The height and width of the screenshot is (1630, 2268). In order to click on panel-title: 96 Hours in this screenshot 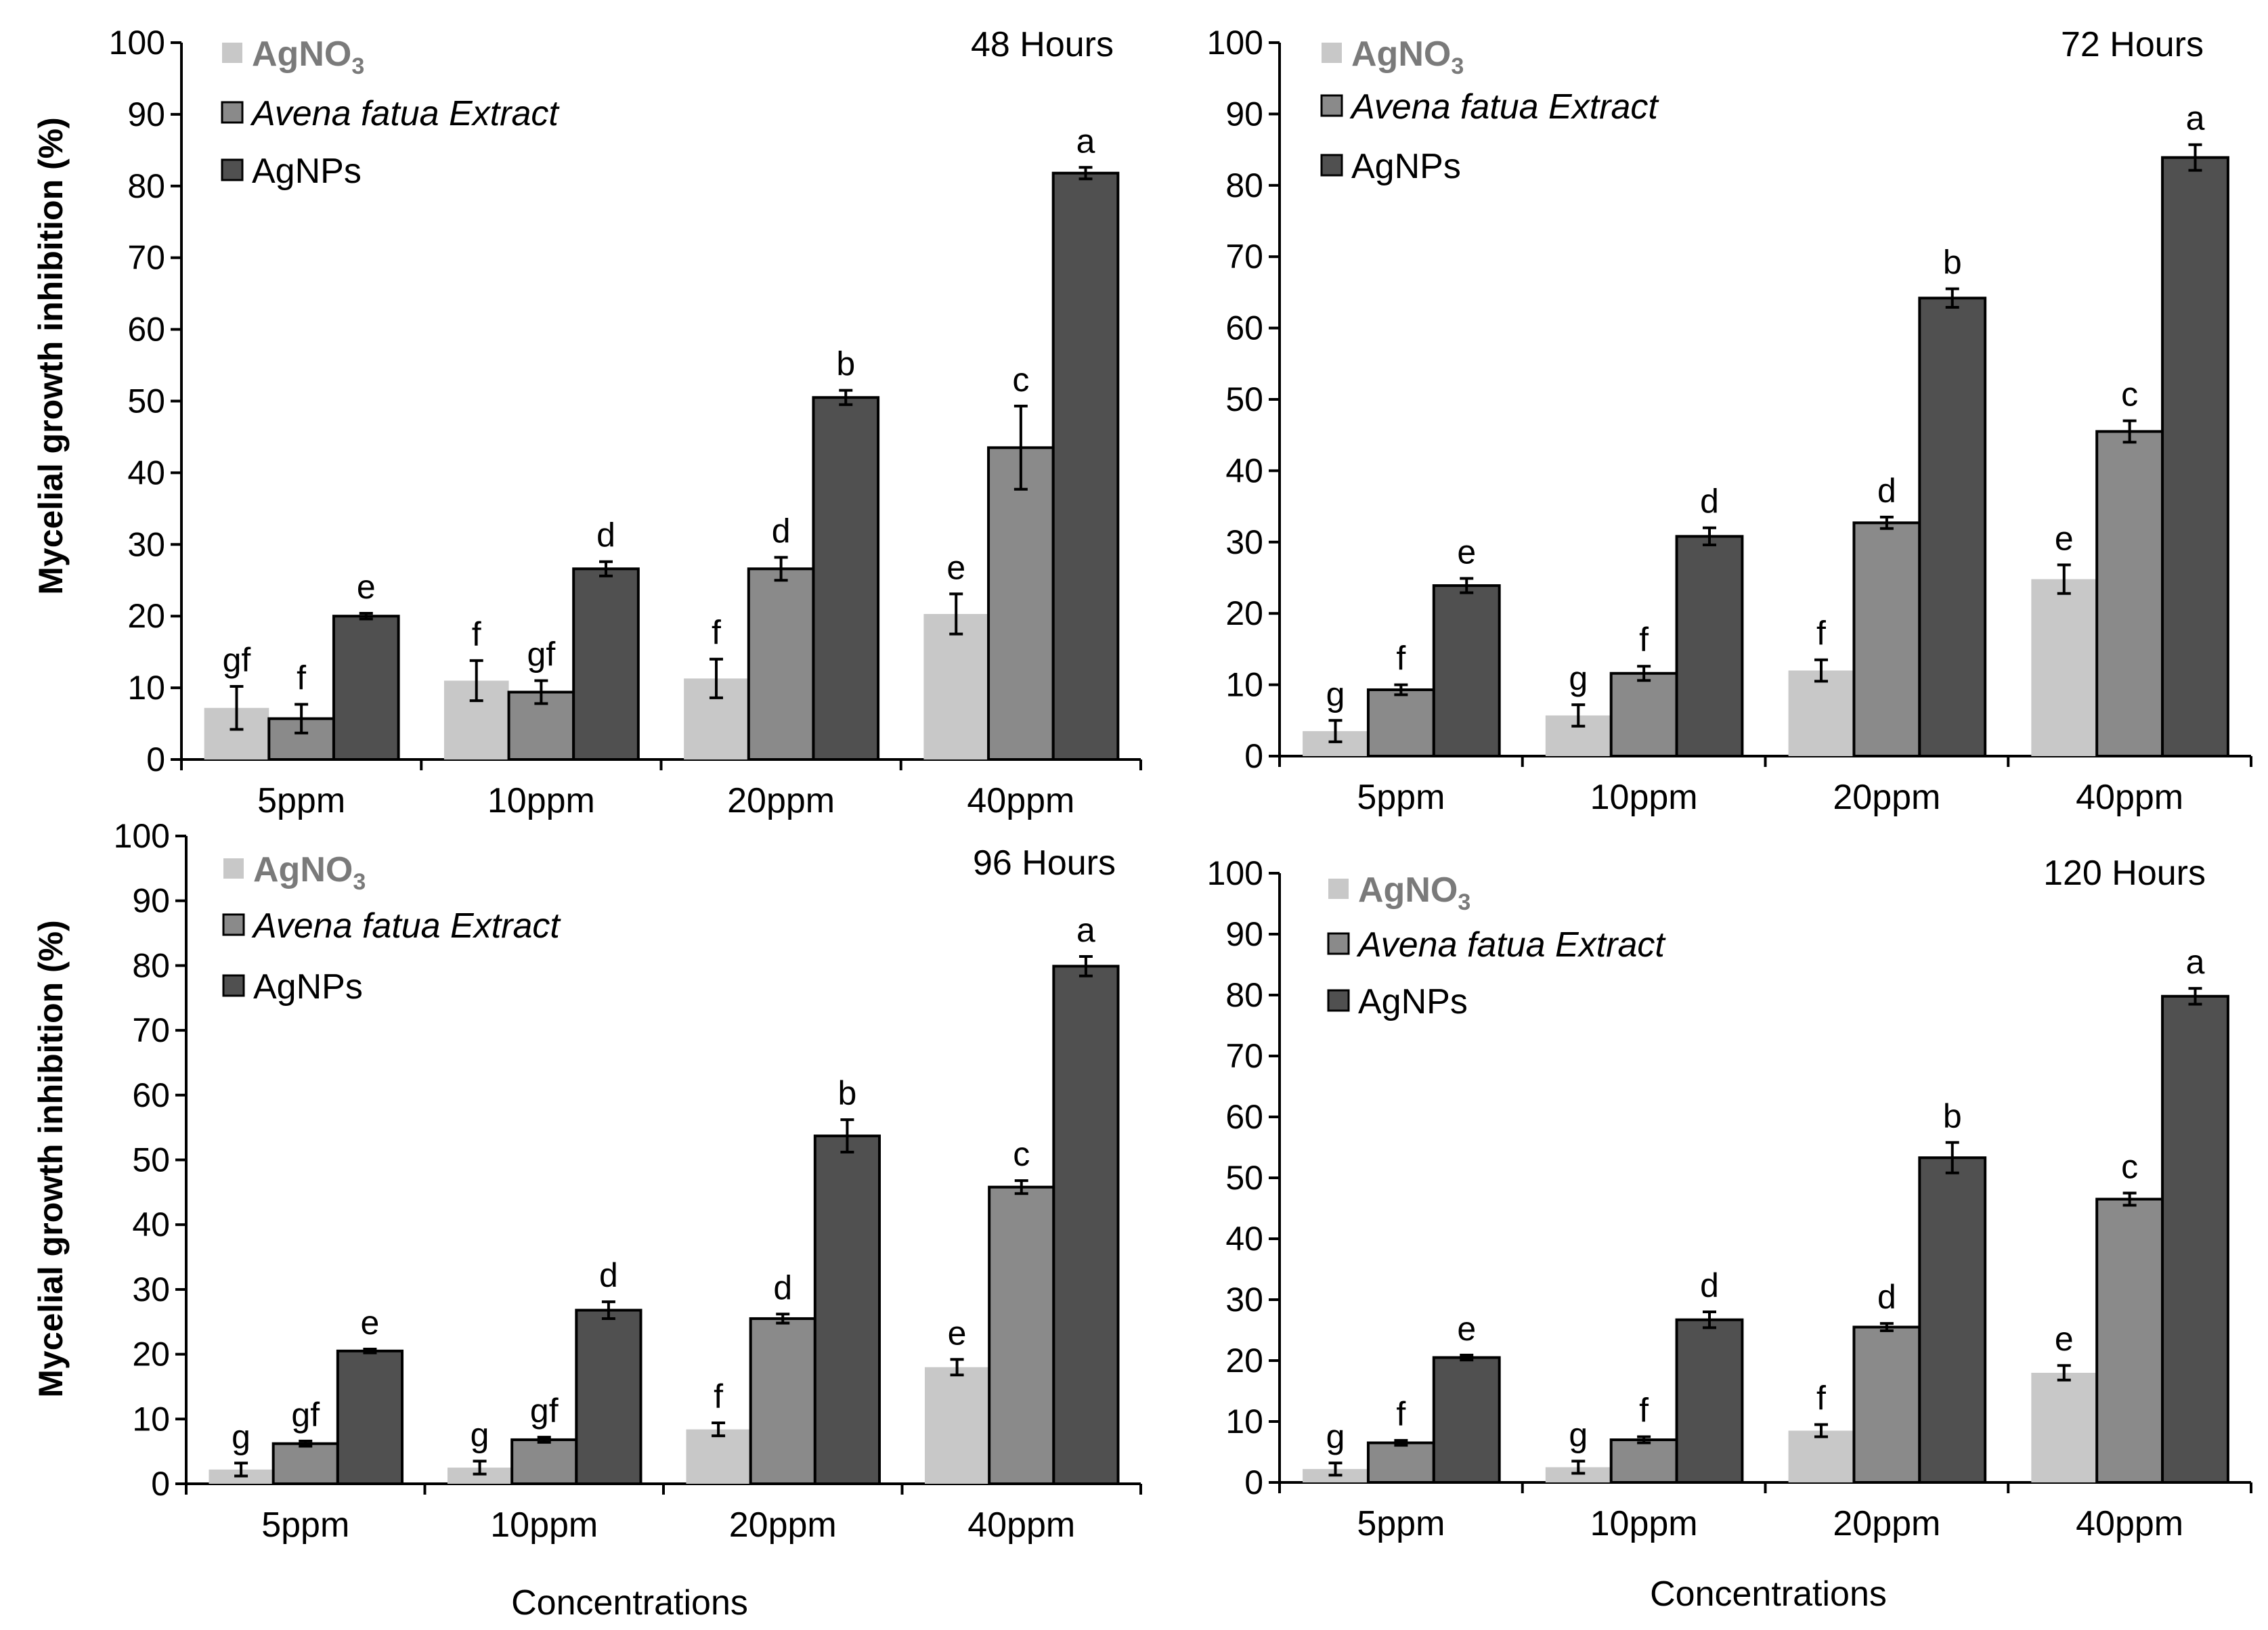, I will do `click(1044, 863)`.